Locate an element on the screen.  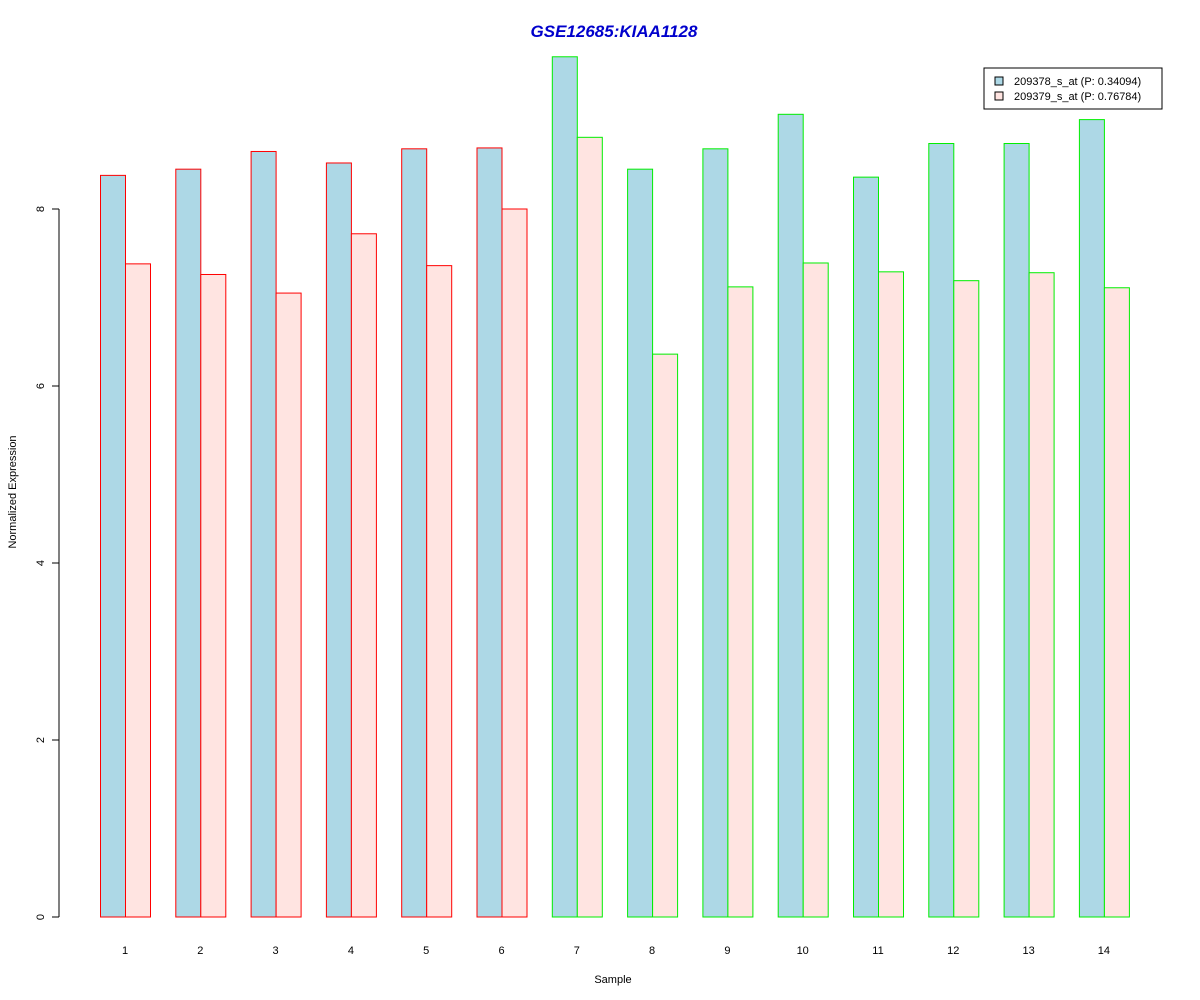
y-tick-label: 0 is located at coordinates (41, 917).